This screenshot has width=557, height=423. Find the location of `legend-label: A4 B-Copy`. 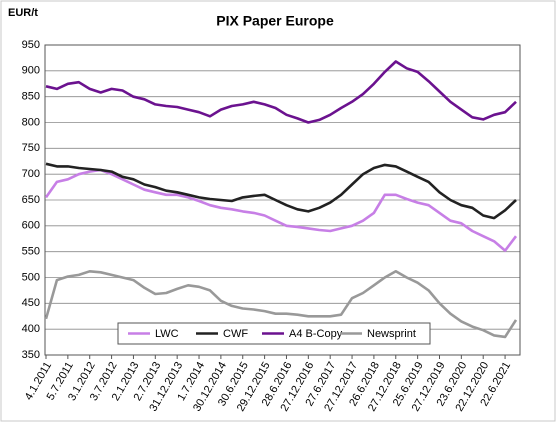

legend-label: A4 B-Copy is located at coordinates (316, 334).